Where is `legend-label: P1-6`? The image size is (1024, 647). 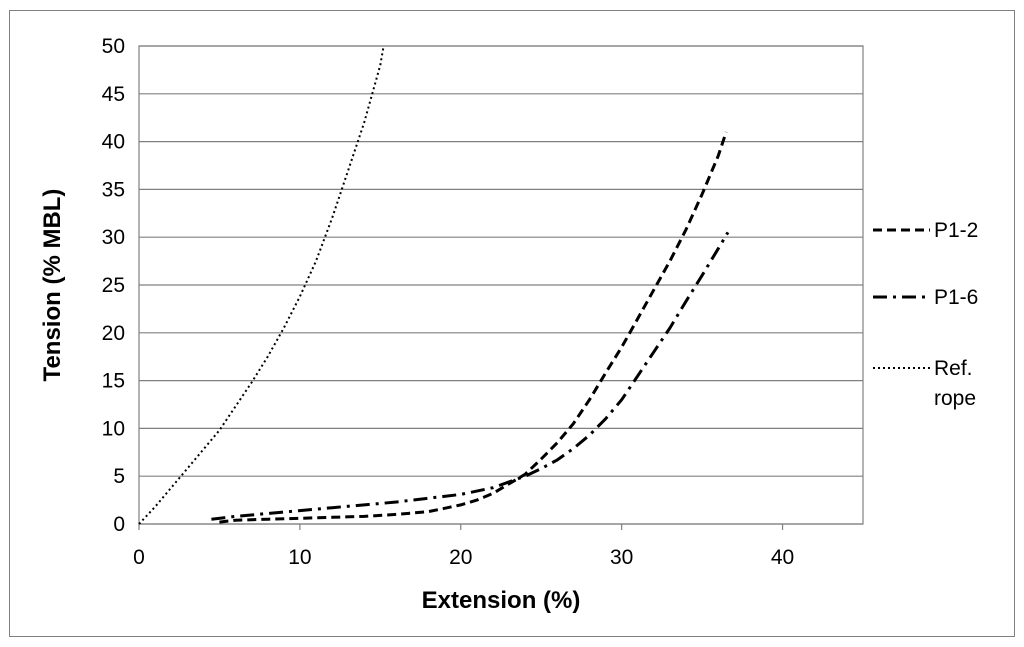
legend-label: P1-6 is located at coordinates (956, 297).